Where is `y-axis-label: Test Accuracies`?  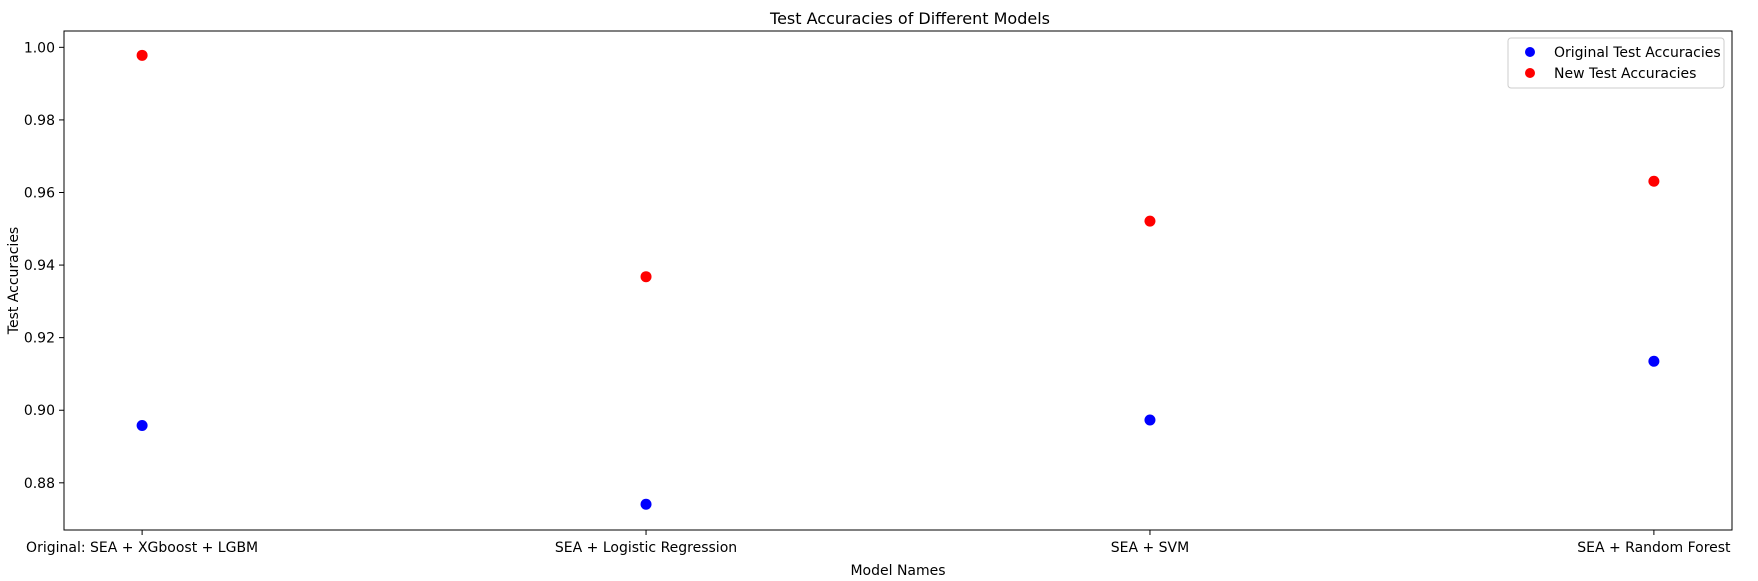
y-axis-label: Test Accuracies is located at coordinates (14, 281).